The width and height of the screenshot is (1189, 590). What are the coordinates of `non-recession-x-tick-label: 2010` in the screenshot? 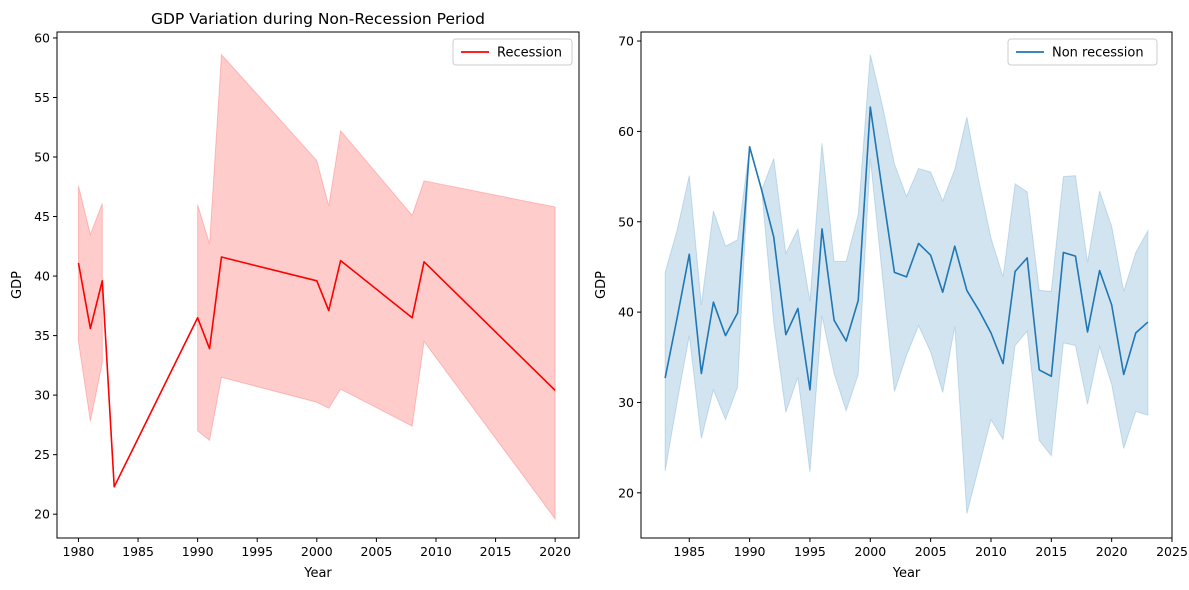 It's located at (991, 551).